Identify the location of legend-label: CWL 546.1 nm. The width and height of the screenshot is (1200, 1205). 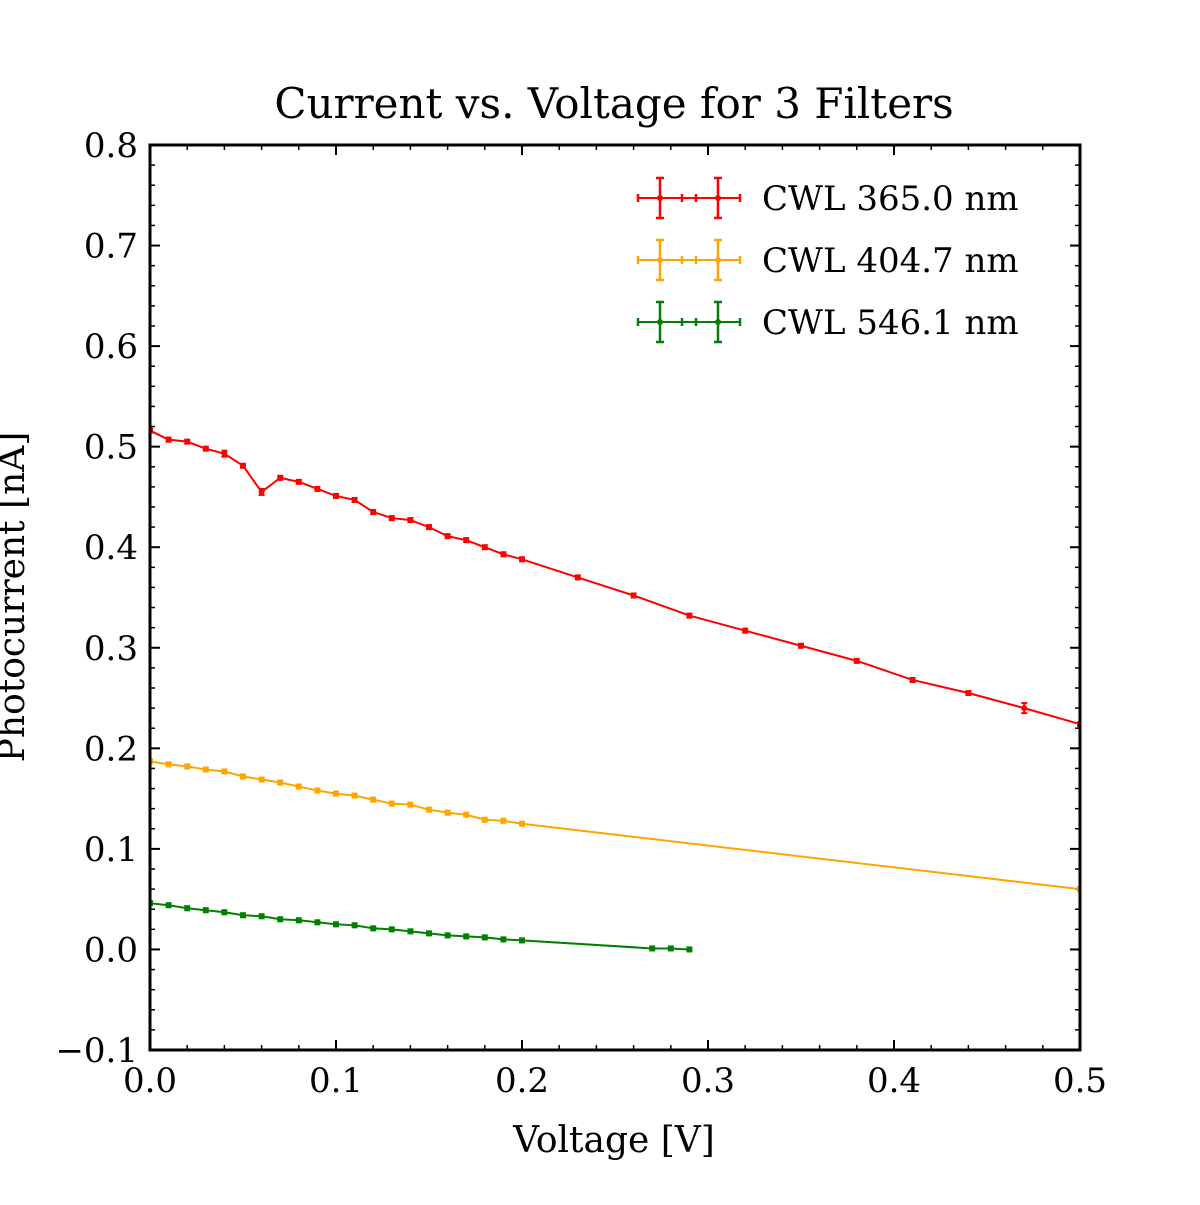
(890, 323).